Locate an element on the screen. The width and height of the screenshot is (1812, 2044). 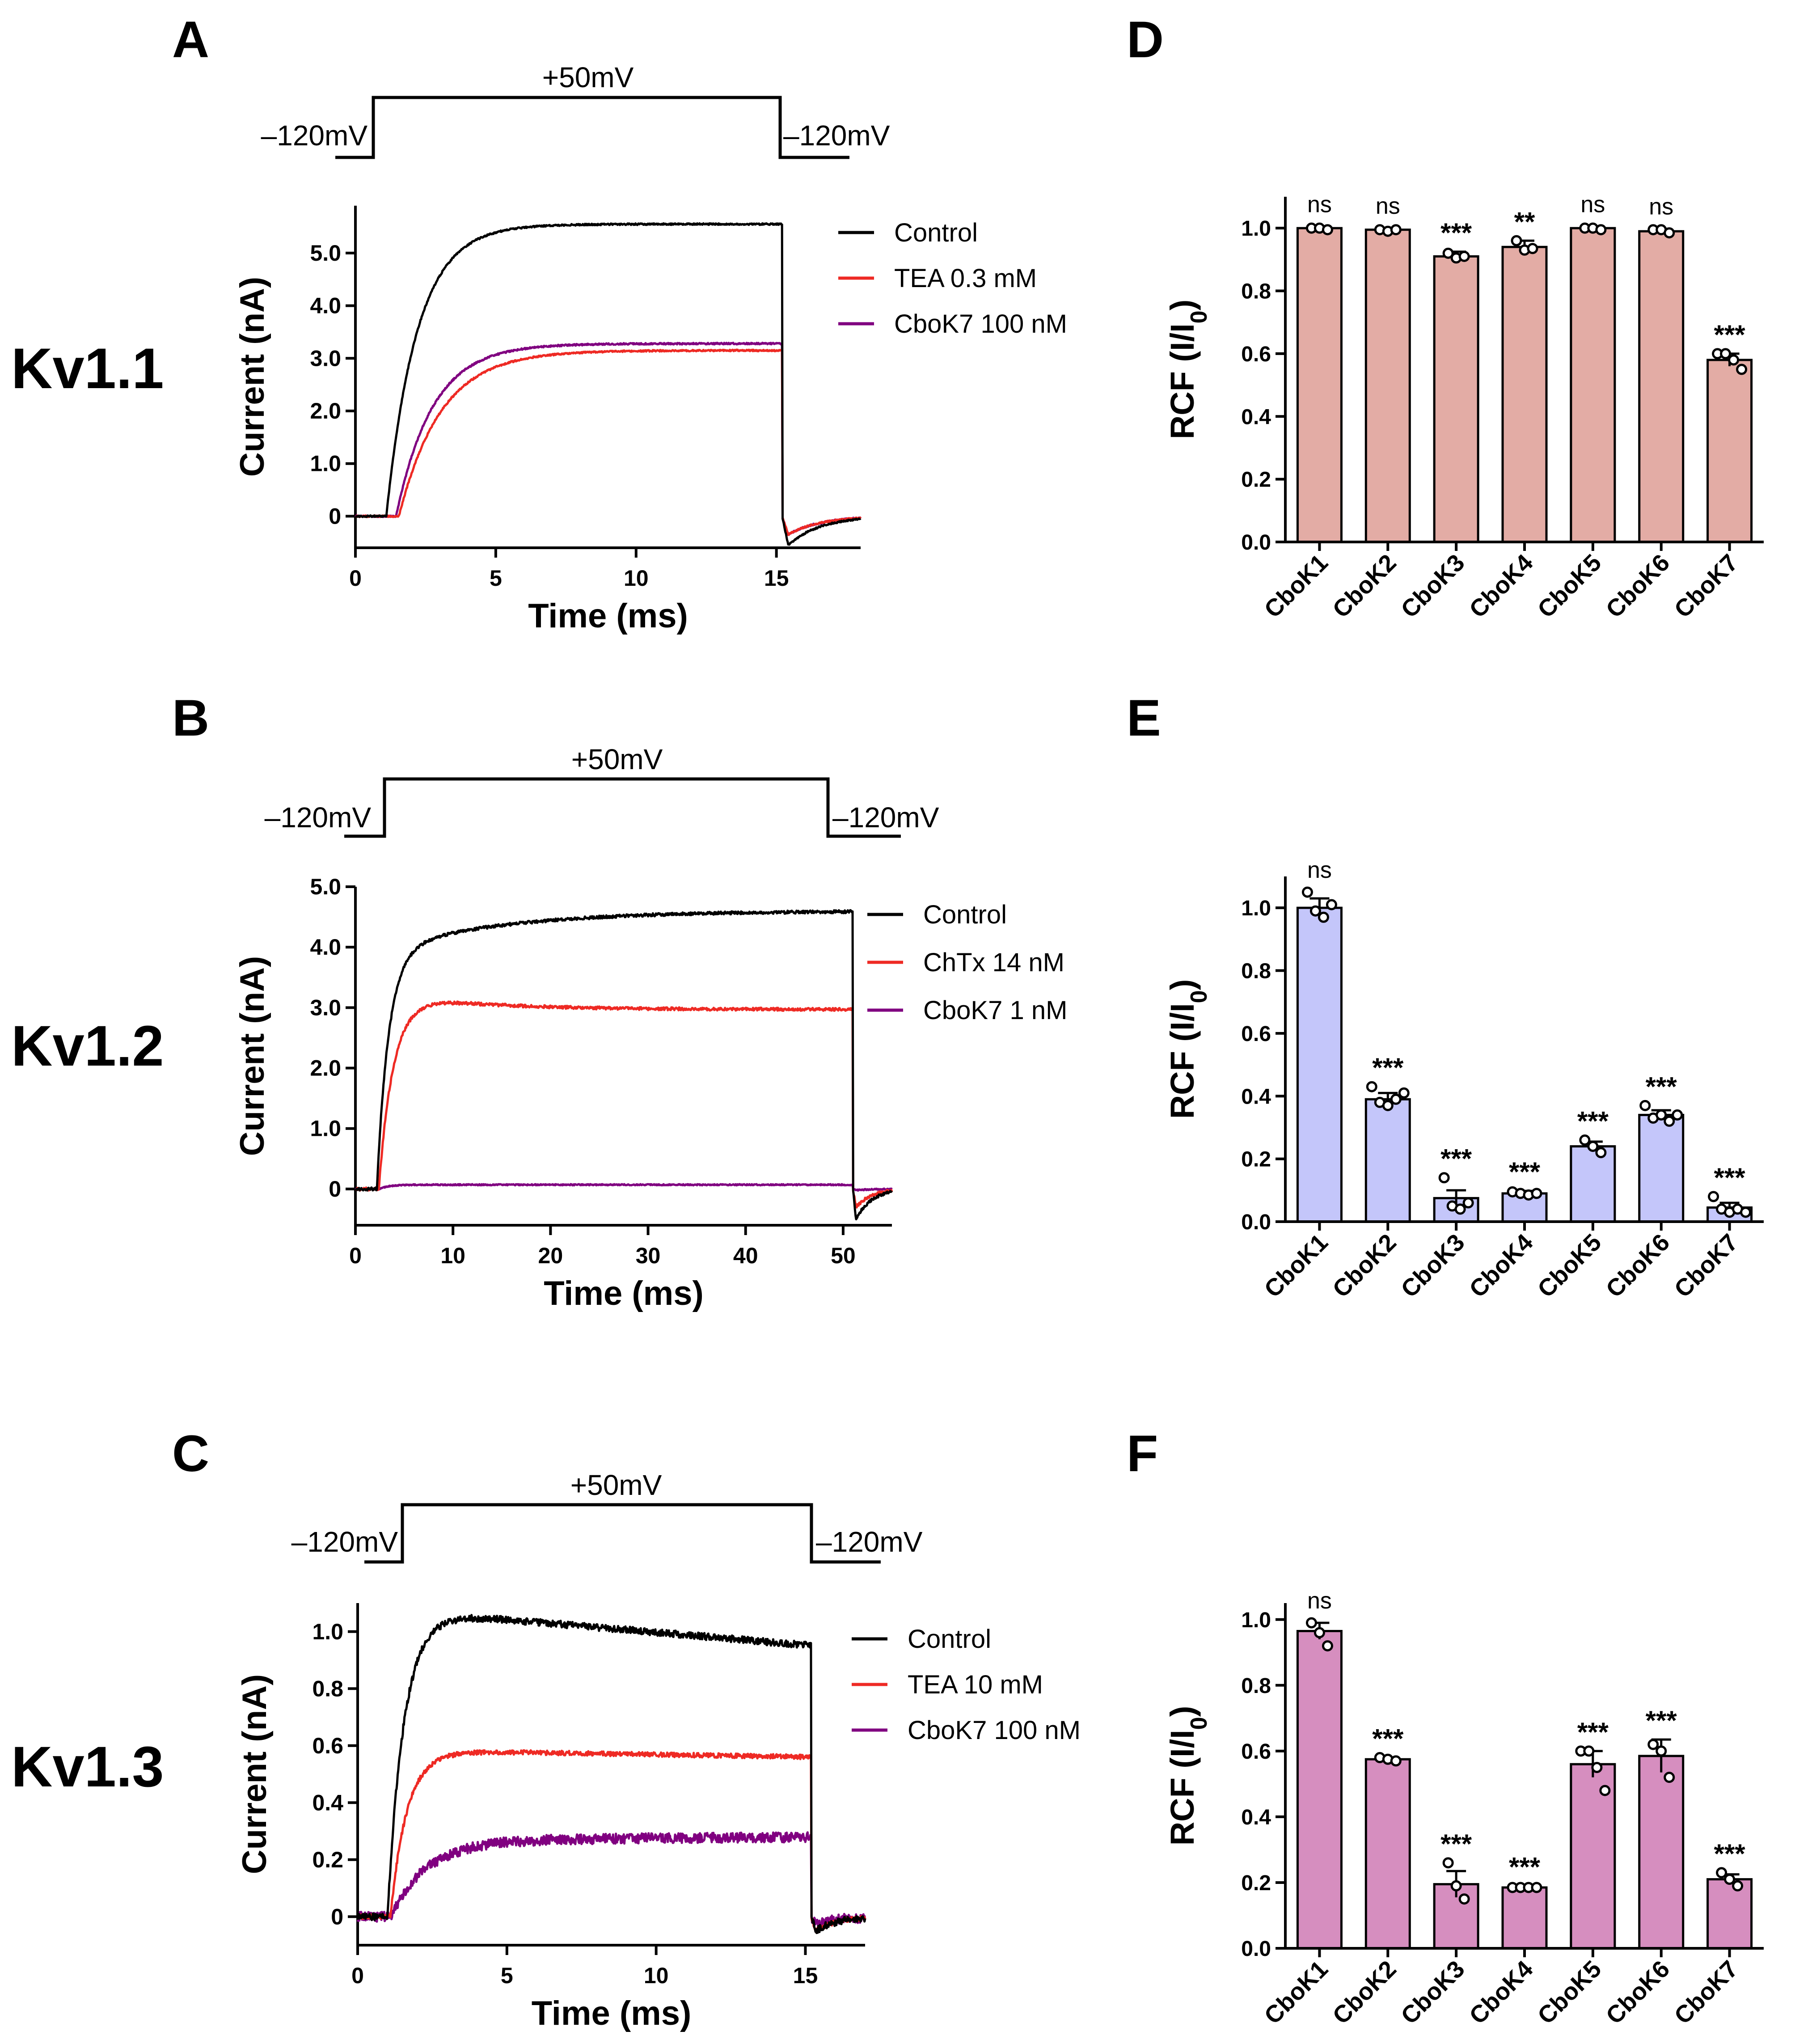
bar-e-category-label: CboK3 is located at coordinates (1433, 1266).